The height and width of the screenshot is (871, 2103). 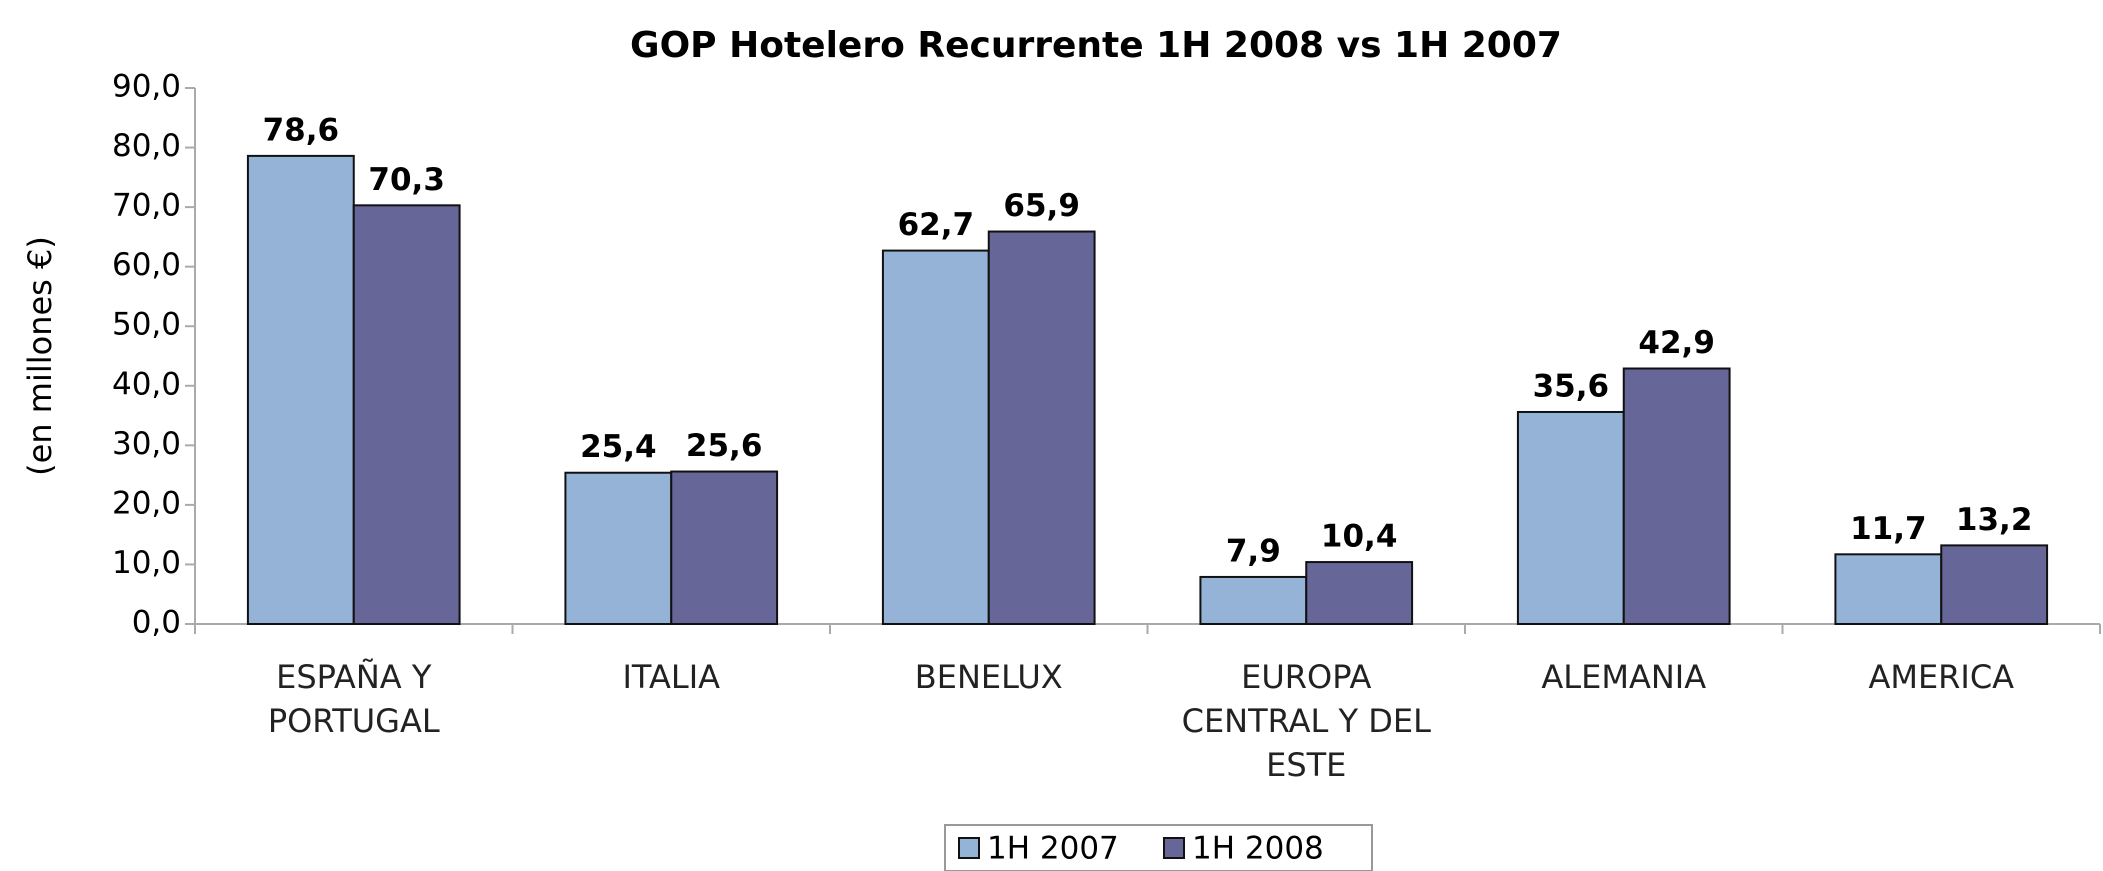 What do you see at coordinates (146, 87) in the screenshot?
I see `y-tick-label: 90,0` at bounding box center [146, 87].